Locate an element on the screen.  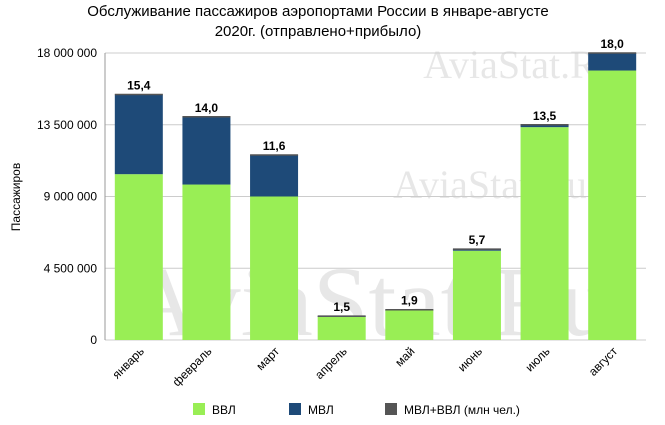
data-label-7: 18,0 is located at coordinates (613, 44).